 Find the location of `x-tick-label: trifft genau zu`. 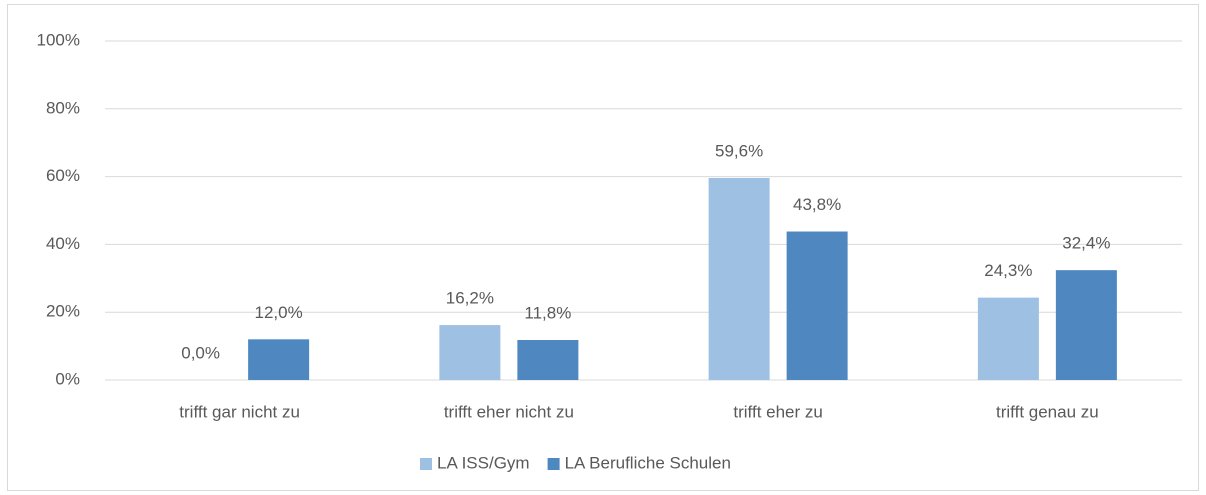

x-tick-label: trifft genau zu is located at coordinates (1047, 411).